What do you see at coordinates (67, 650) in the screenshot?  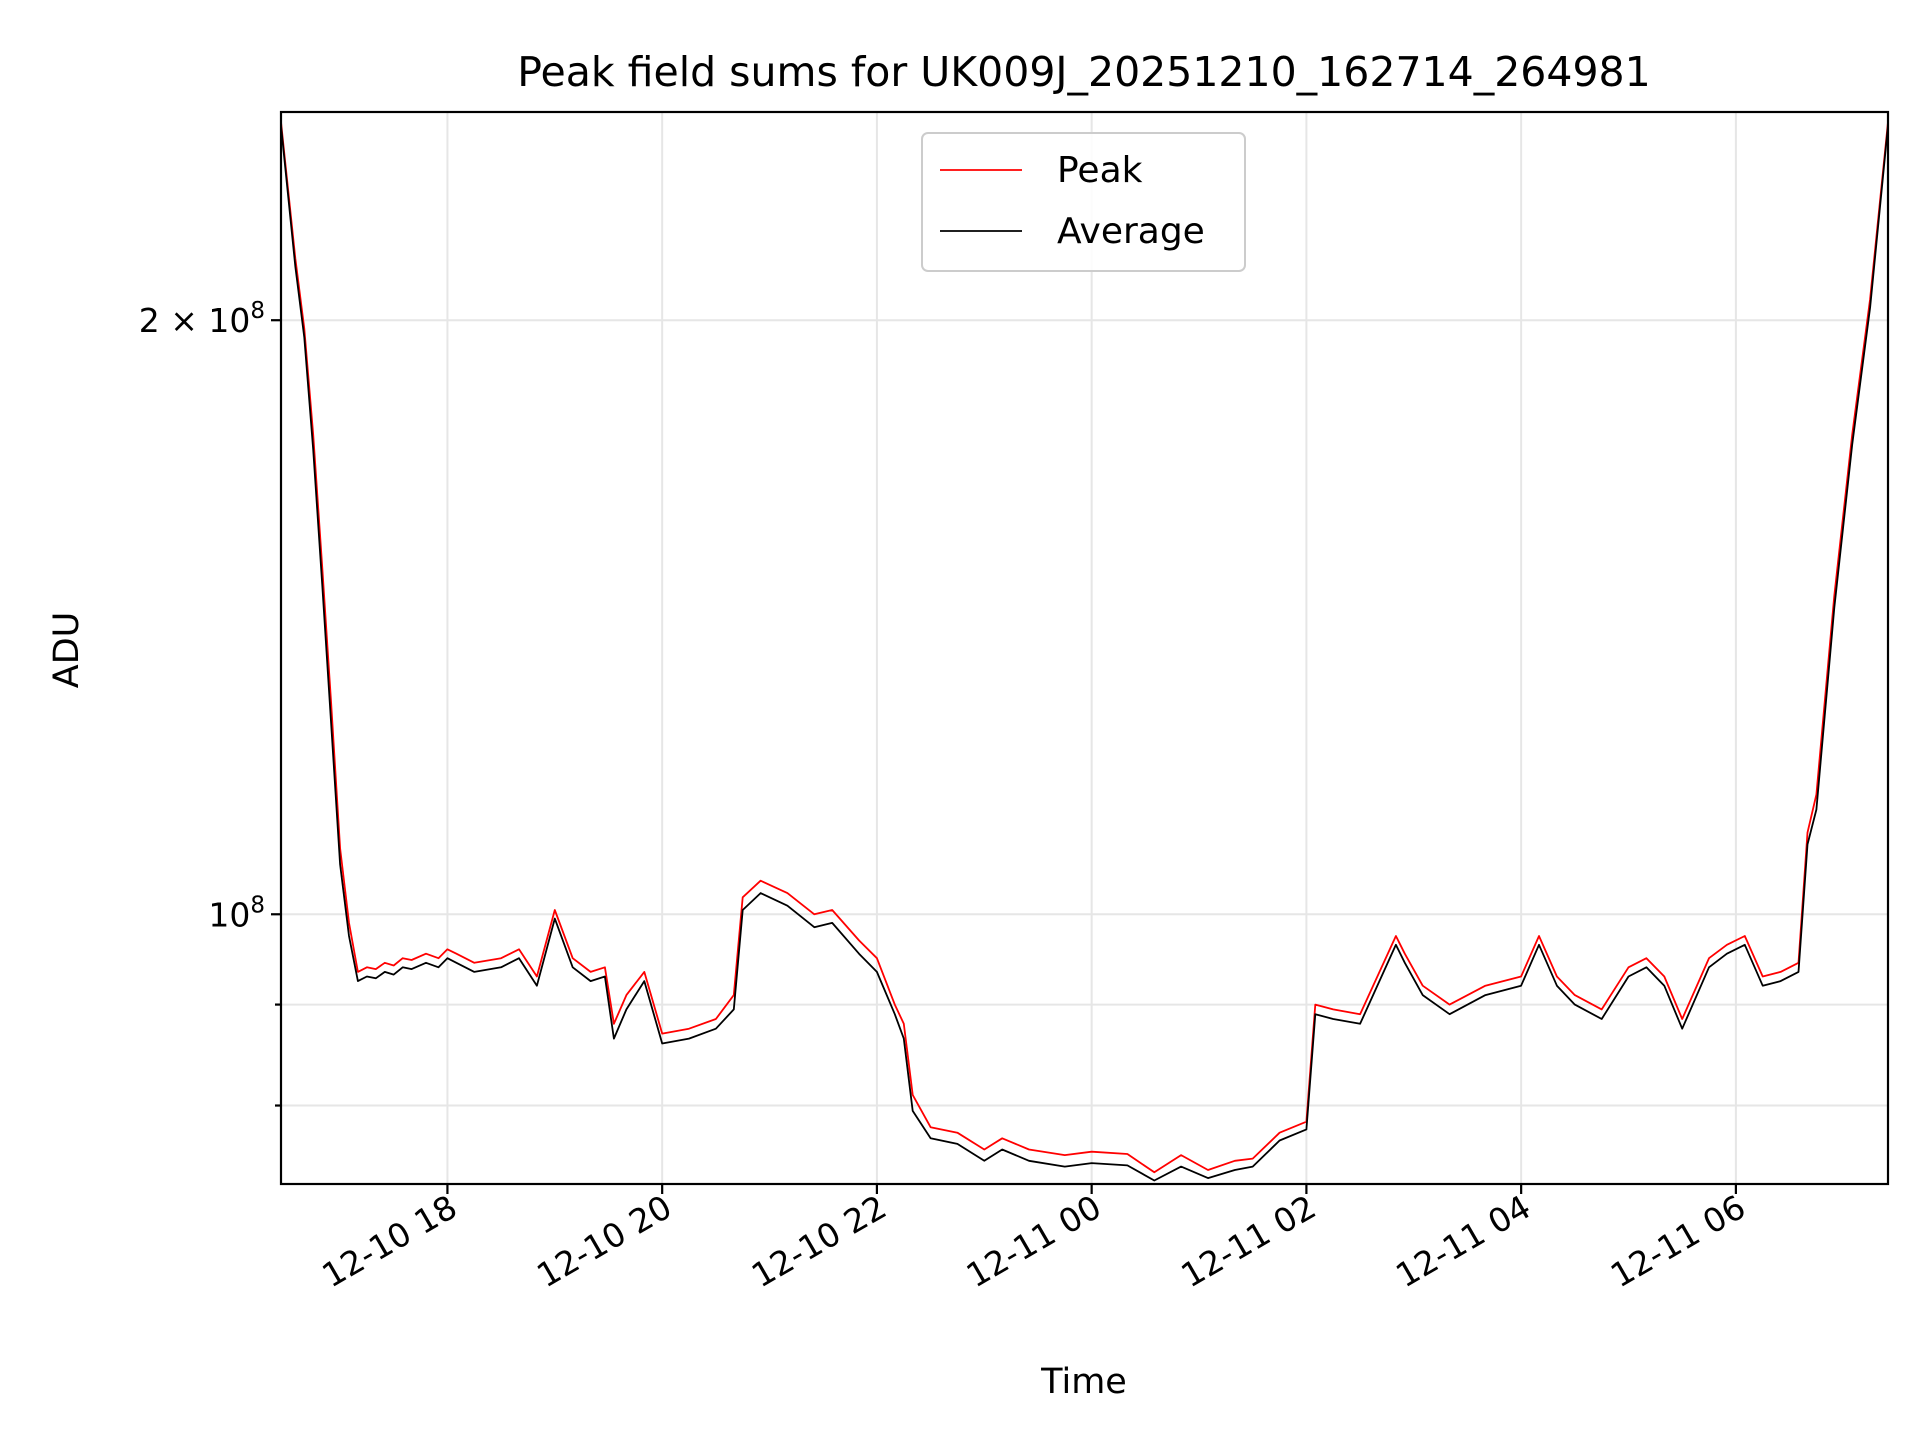 I see `y-axis-label: ADU` at bounding box center [67, 650].